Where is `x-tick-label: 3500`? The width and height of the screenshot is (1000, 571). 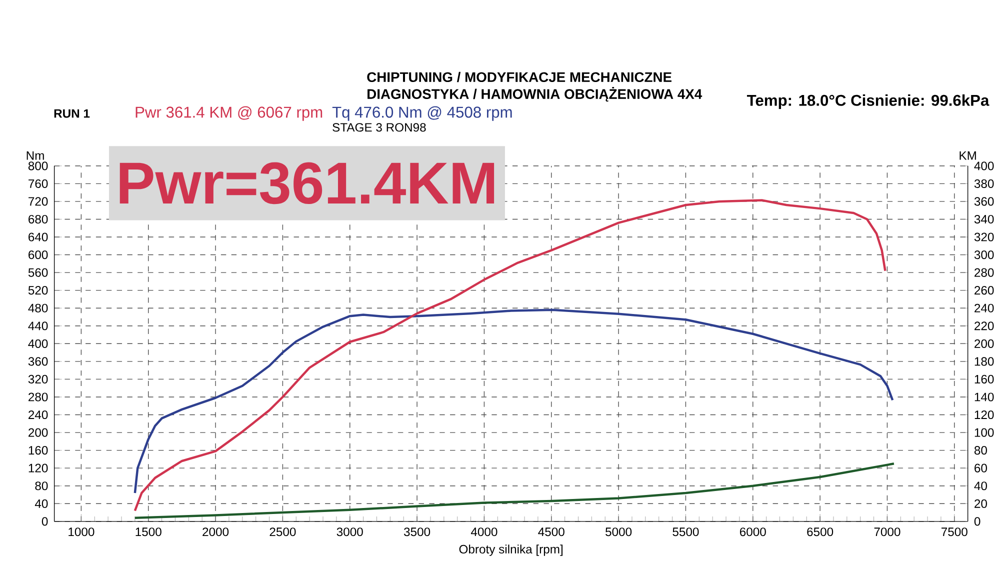 x-tick-label: 3500 is located at coordinates (417, 532).